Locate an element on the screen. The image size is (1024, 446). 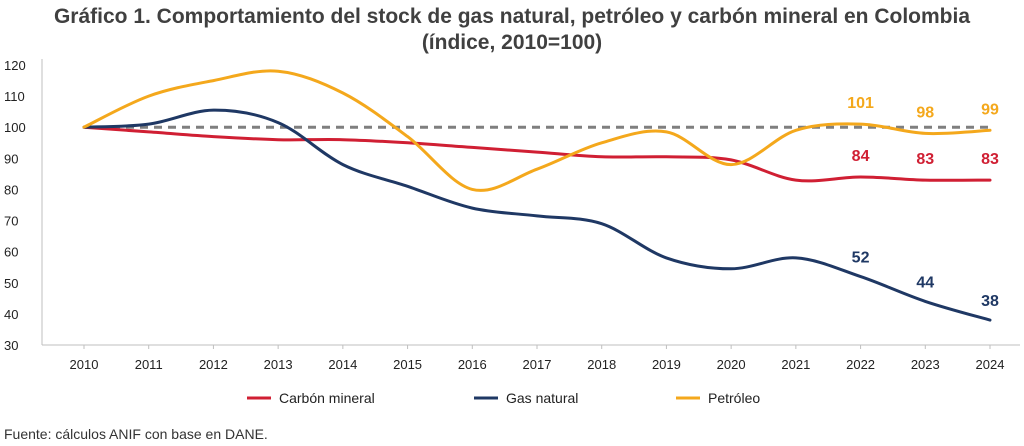
x-tick-label: 2014 is located at coordinates (342, 364).